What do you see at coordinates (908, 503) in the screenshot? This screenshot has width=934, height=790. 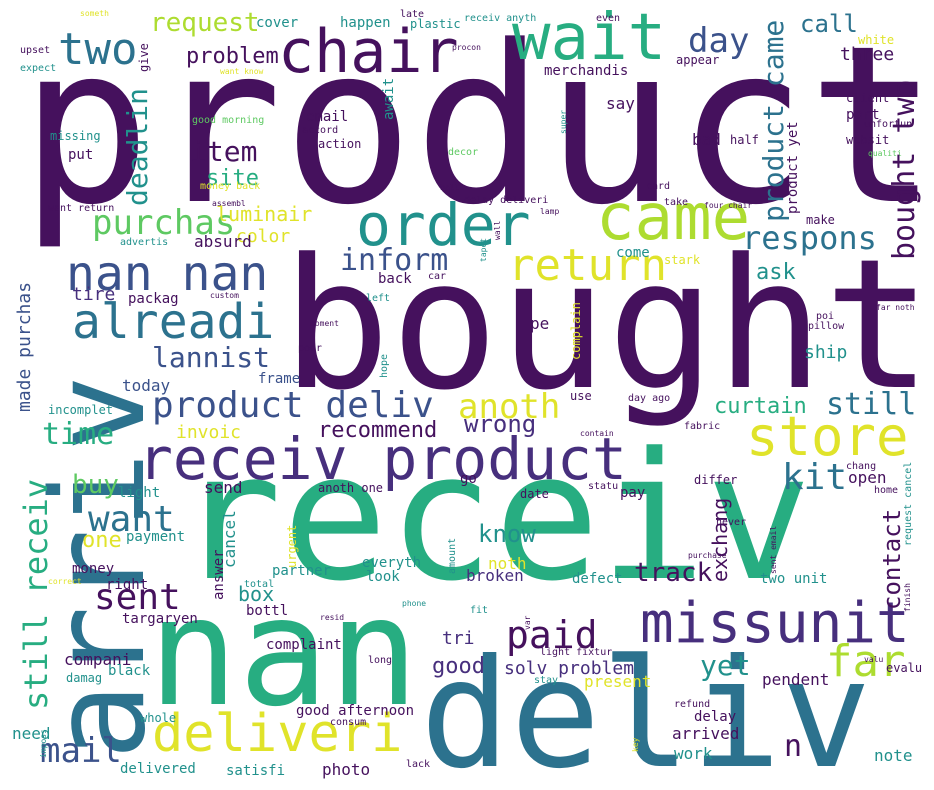 I see `word-request-cancel: request cancel` at bounding box center [908, 503].